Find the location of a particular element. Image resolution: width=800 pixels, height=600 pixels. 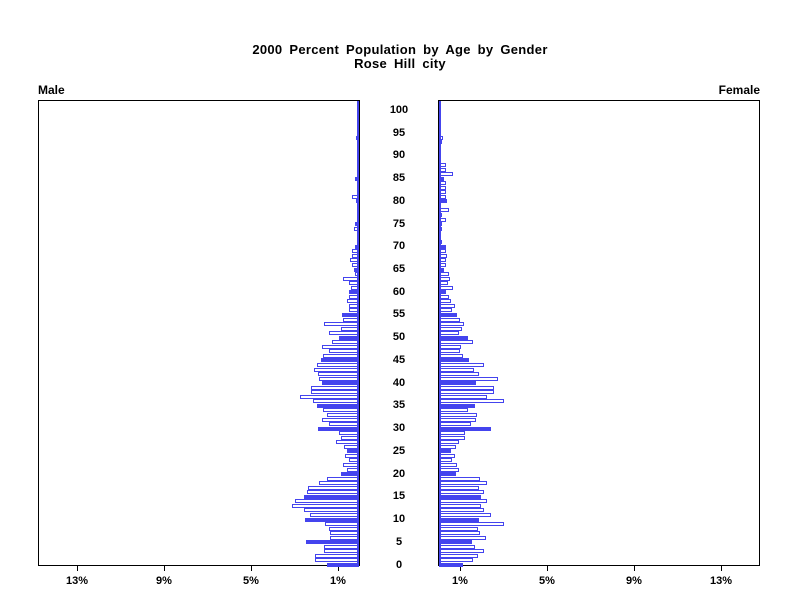

age-tick-label-45: 45 is located at coordinates (399, 359).